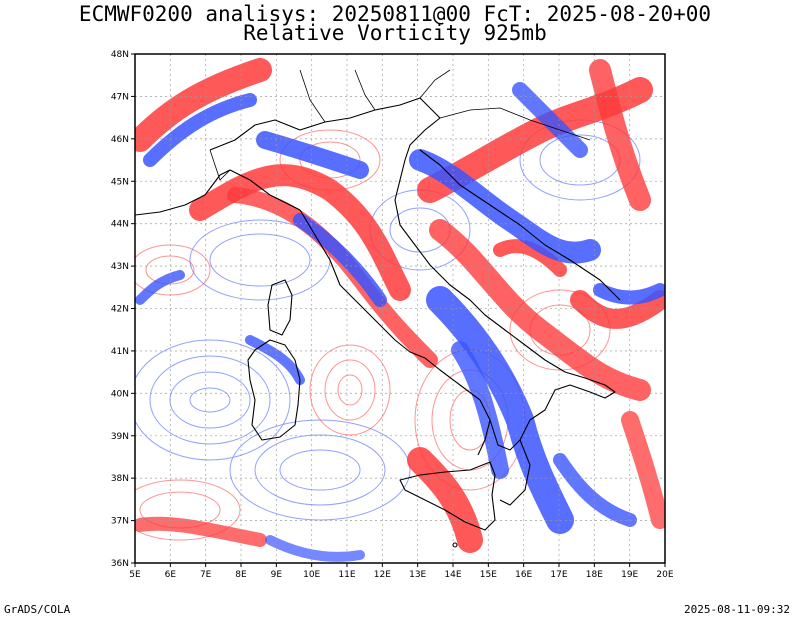 The image size is (800, 618). What do you see at coordinates (120, 394) in the screenshot?
I see `y-tick-label: 40N` at bounding box center [120, 394].